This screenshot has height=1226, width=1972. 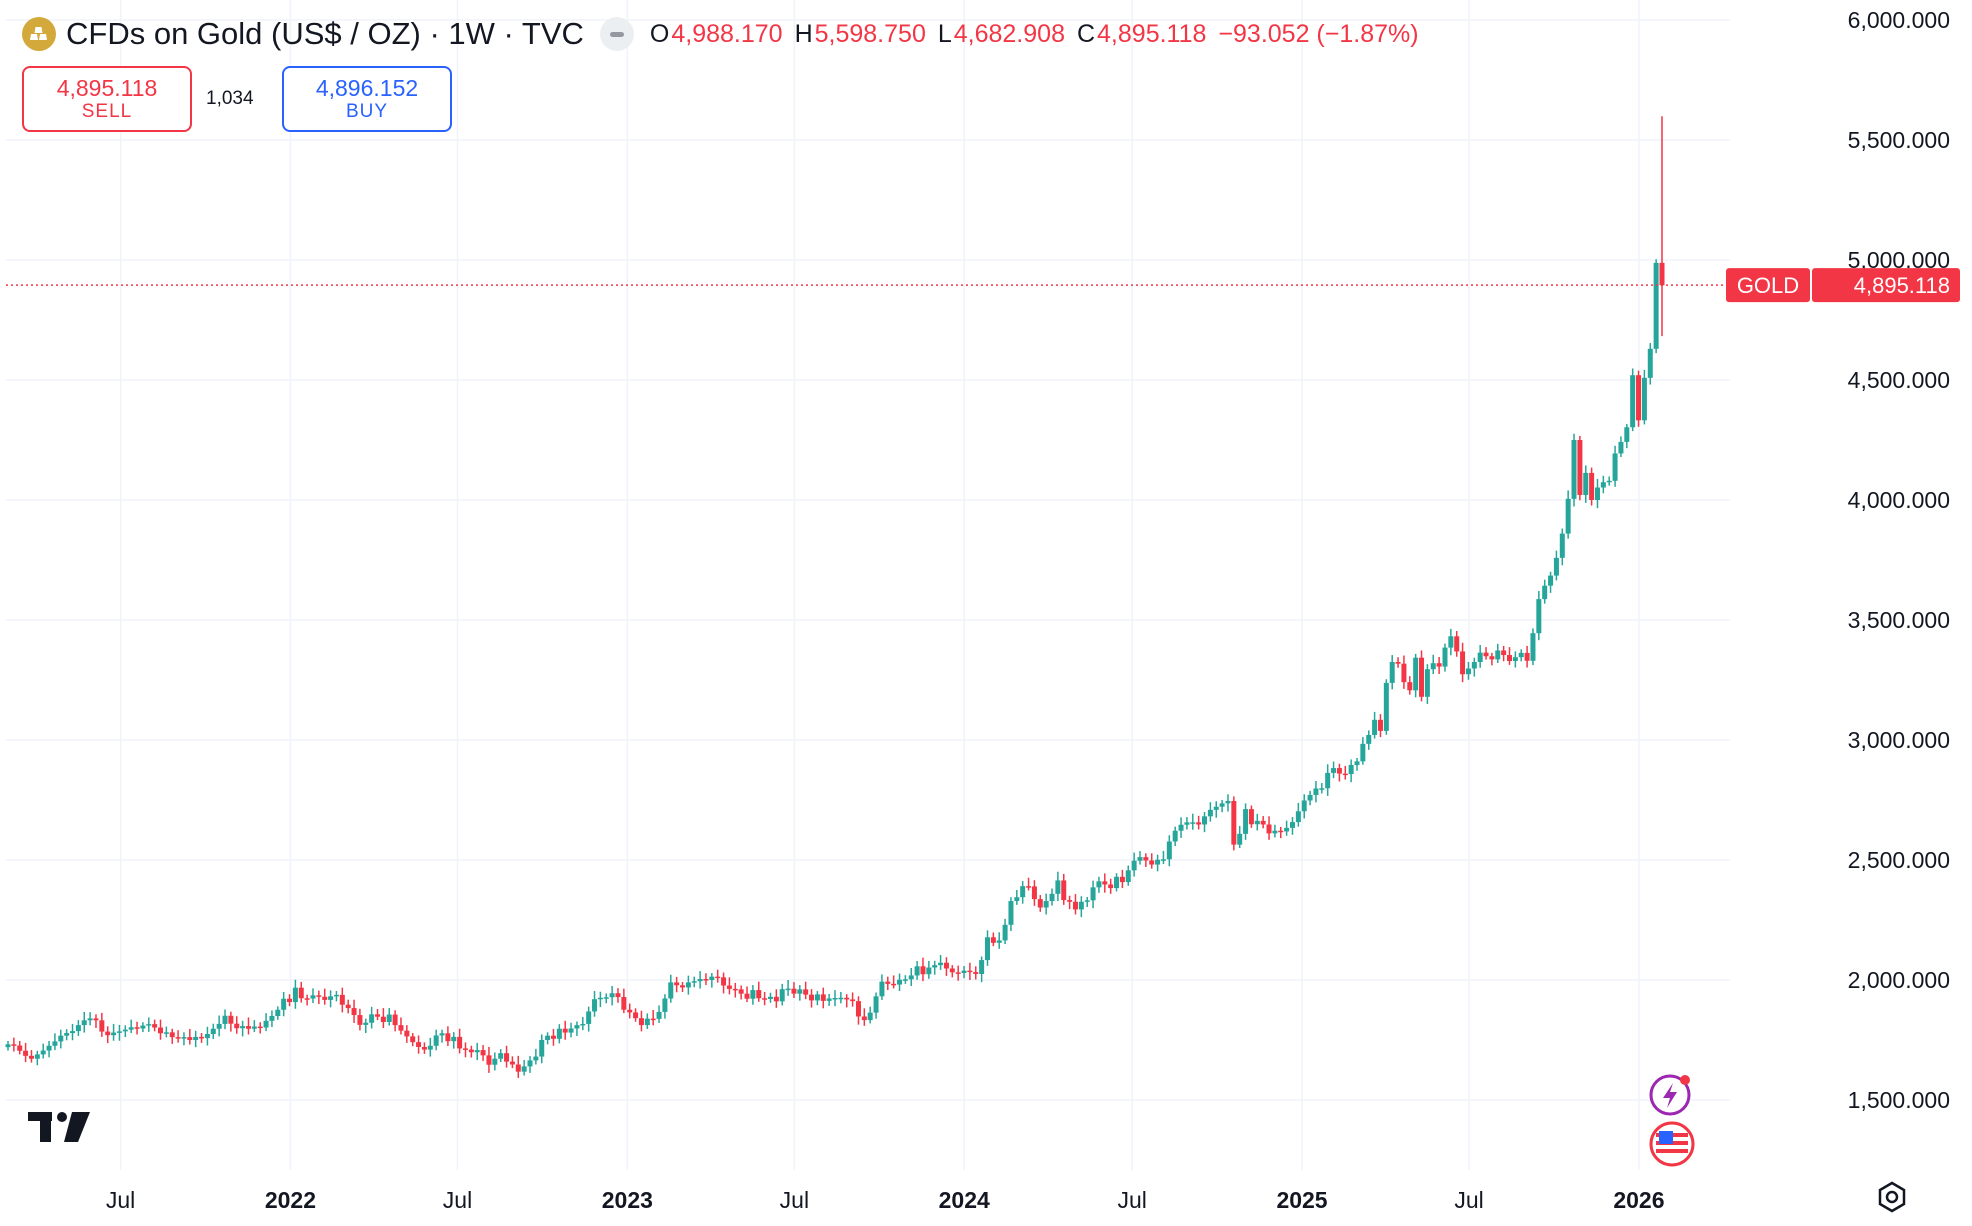 I want to click on symbol-tag-label: GOLD, so click(x=1768, y=285).